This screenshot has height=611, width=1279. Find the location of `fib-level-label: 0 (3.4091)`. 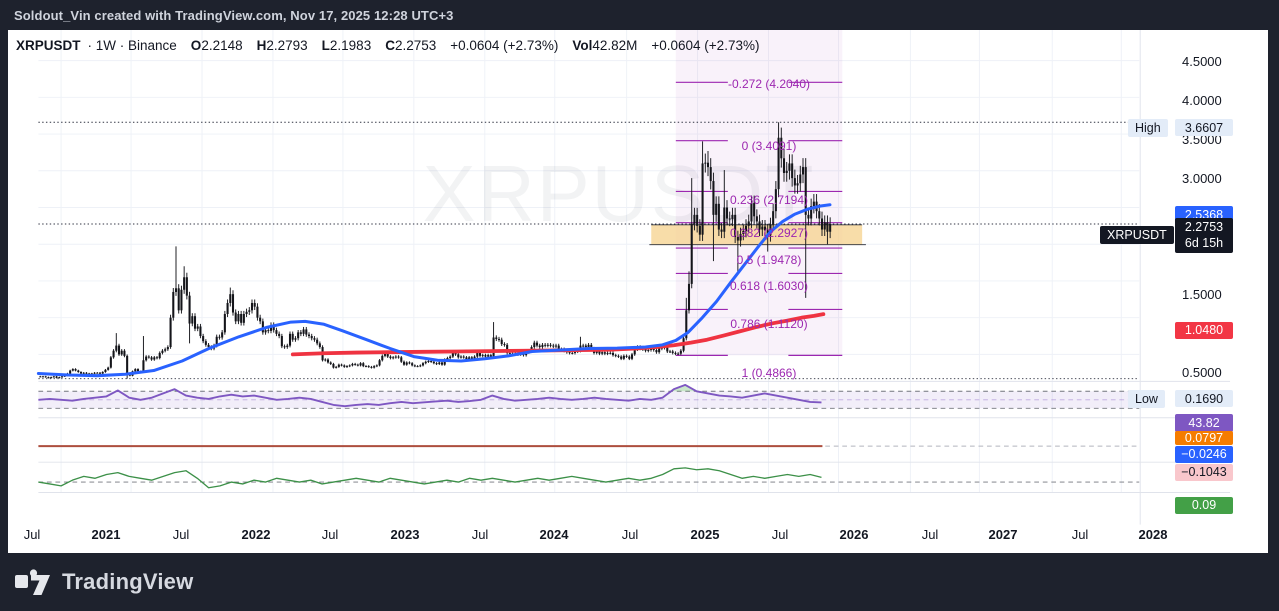

fib-level-label: 0 (3.4091) is located at coordinates (769, 146).